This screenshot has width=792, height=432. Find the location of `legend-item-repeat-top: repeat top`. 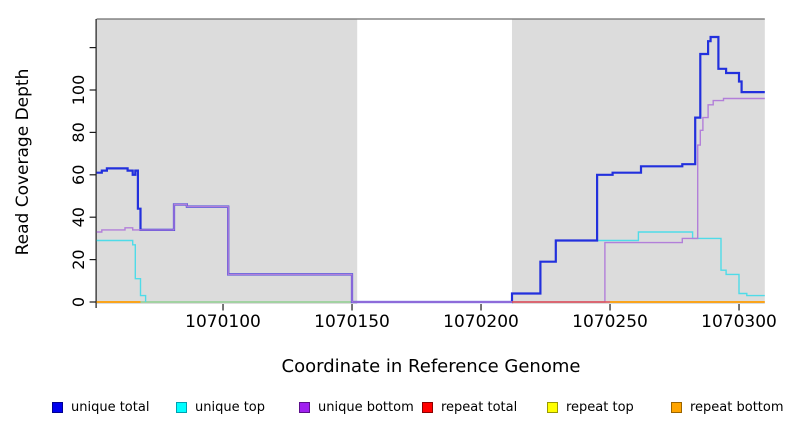

legend-item-repeat-top: repeat top is located at coordinates (590, 407).